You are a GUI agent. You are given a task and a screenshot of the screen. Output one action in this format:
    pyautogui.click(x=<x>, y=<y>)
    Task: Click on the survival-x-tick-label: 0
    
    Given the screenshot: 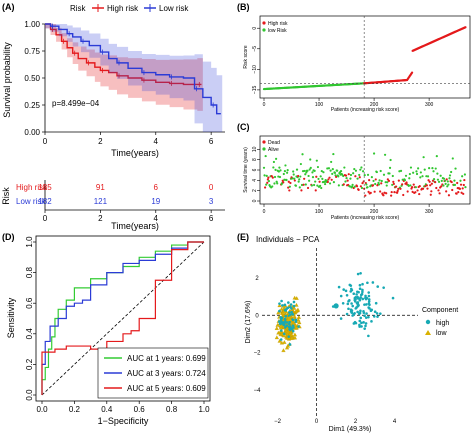 What is the action you would take?
    pyautogui.click(x=264, y=212)
    